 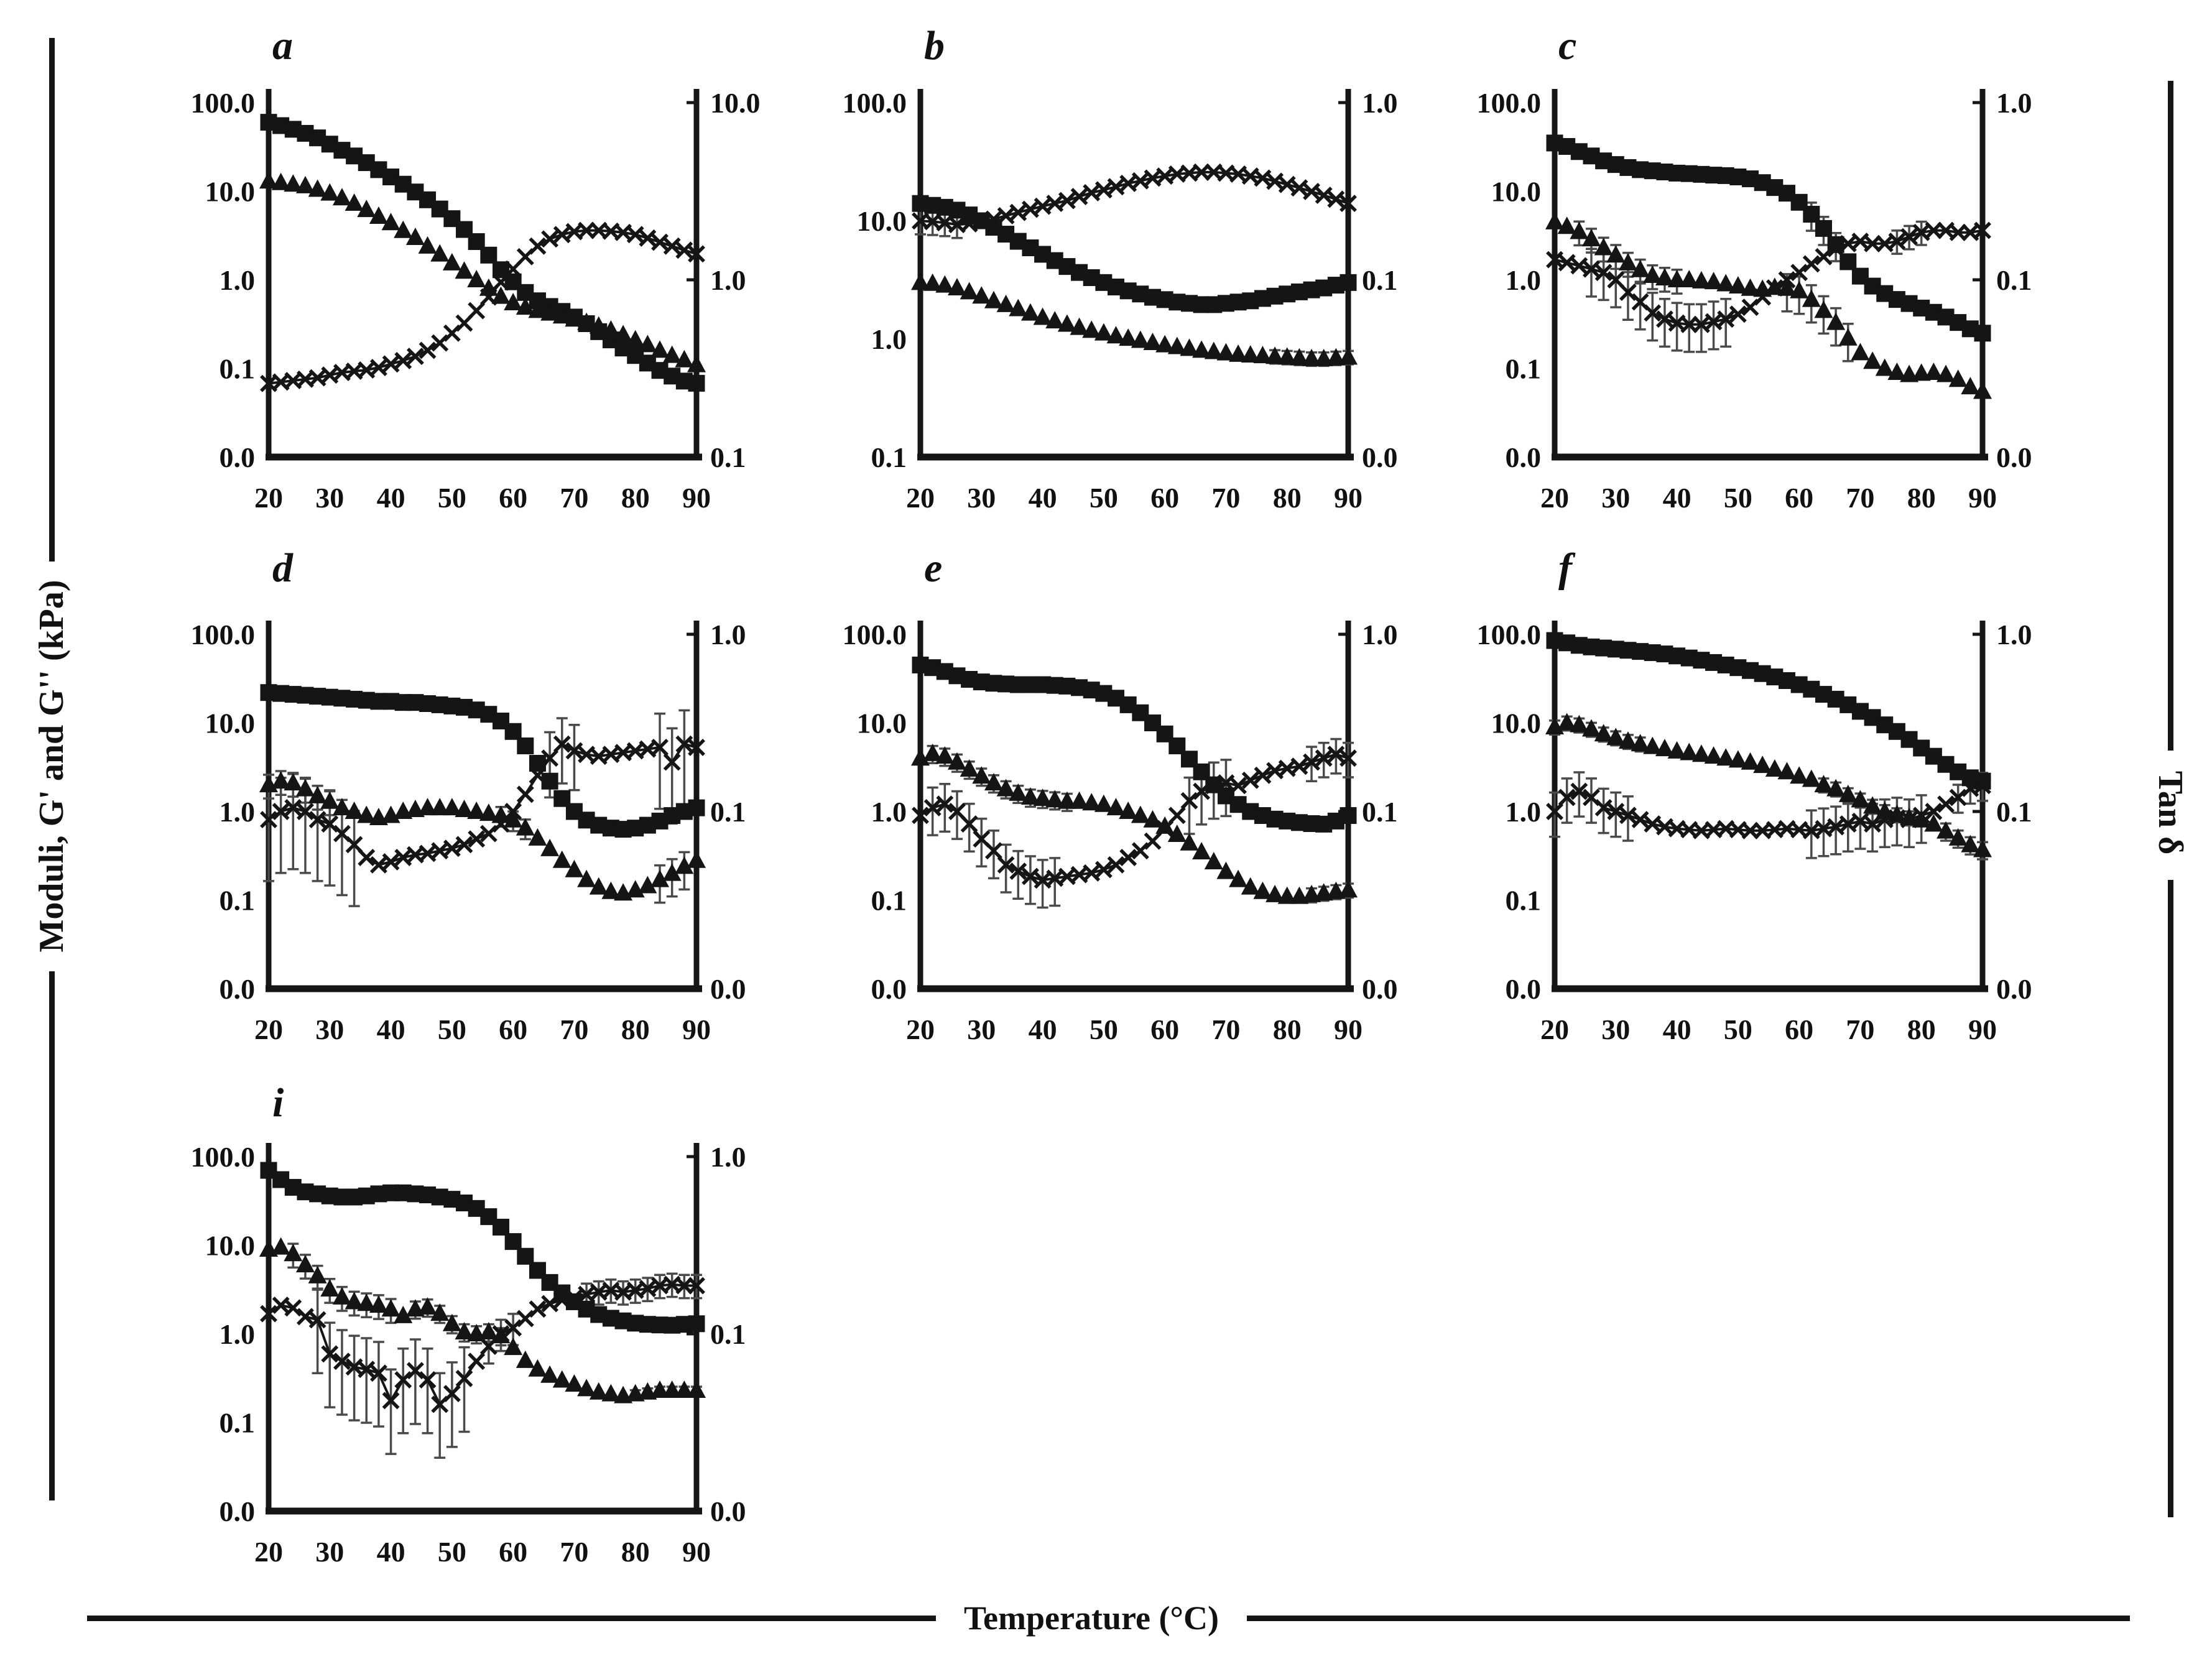 What do you see at coordinates (52, 300) in the screenshot?
I see `left-axis-rule-top` at bounding box center [52, 300].